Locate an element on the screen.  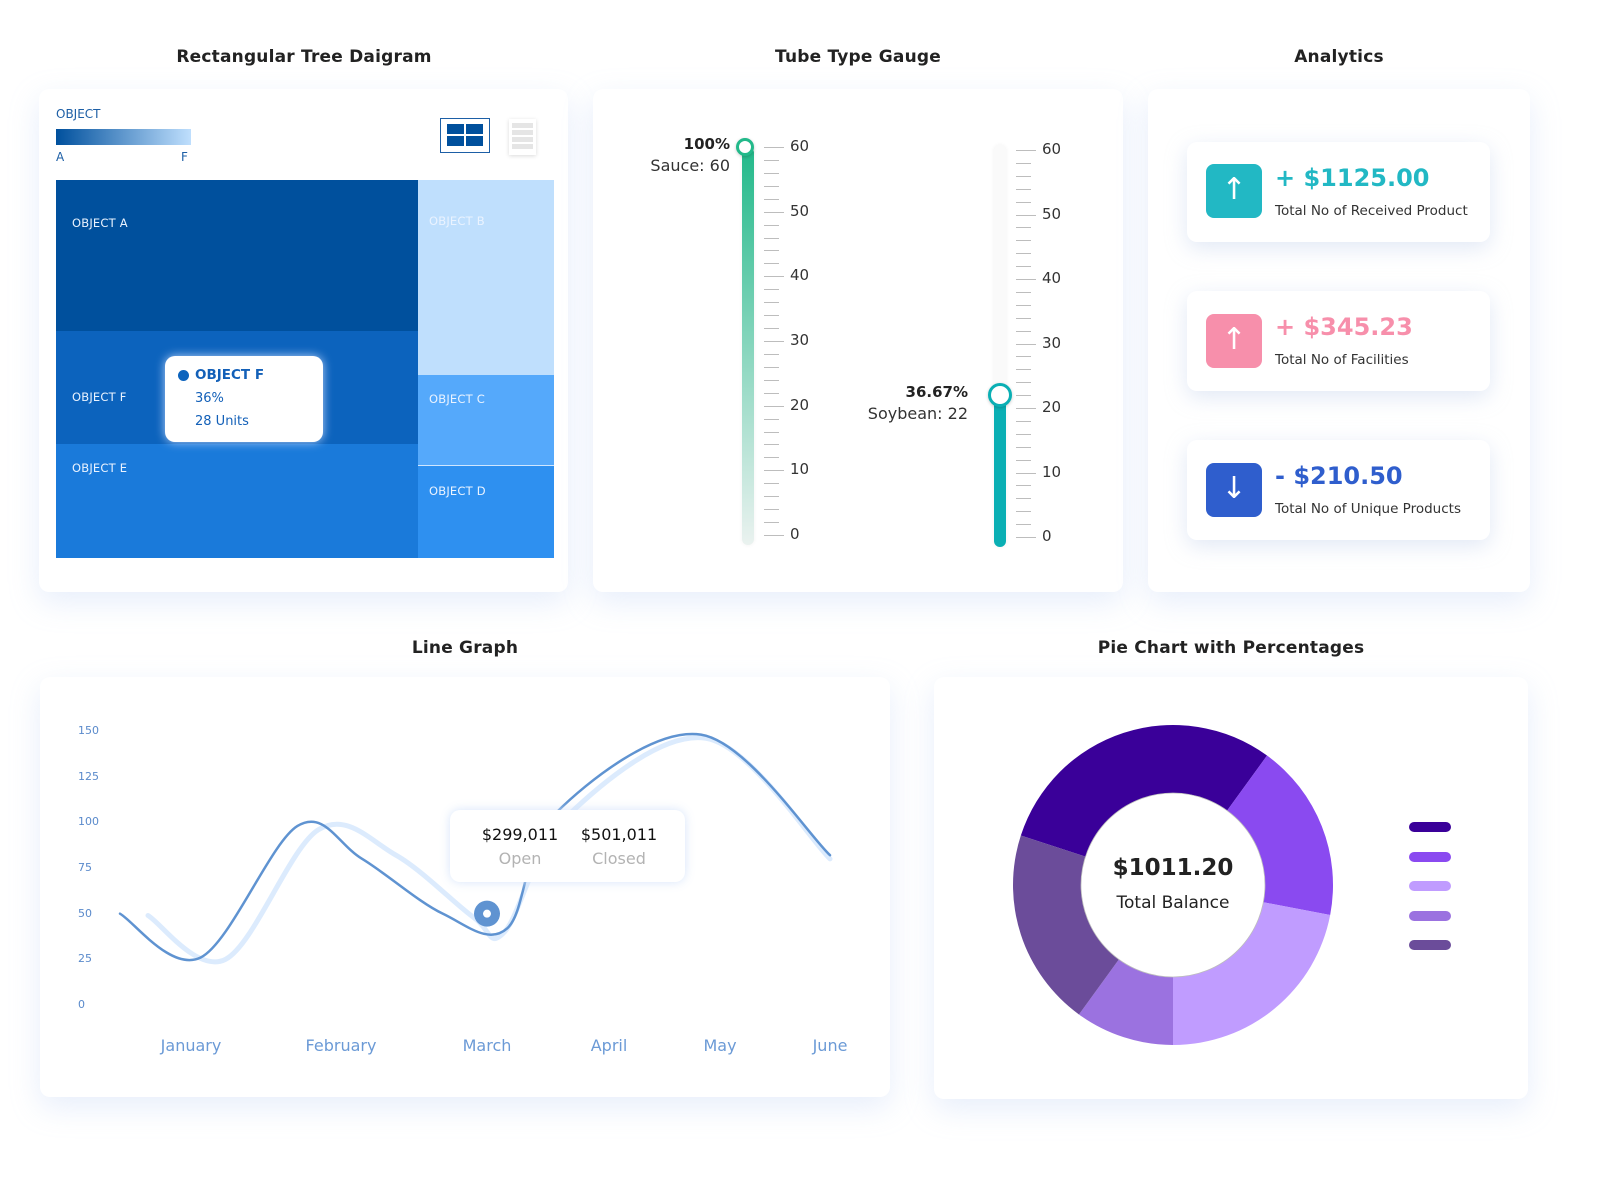
line-graph-title: Line Graph is located at coordinates (465, 648).